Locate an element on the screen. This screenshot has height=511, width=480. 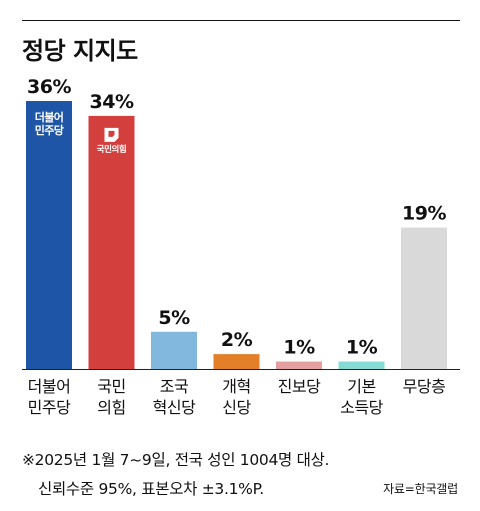
value-label-6: 19% is located at coordinates (424, 214).